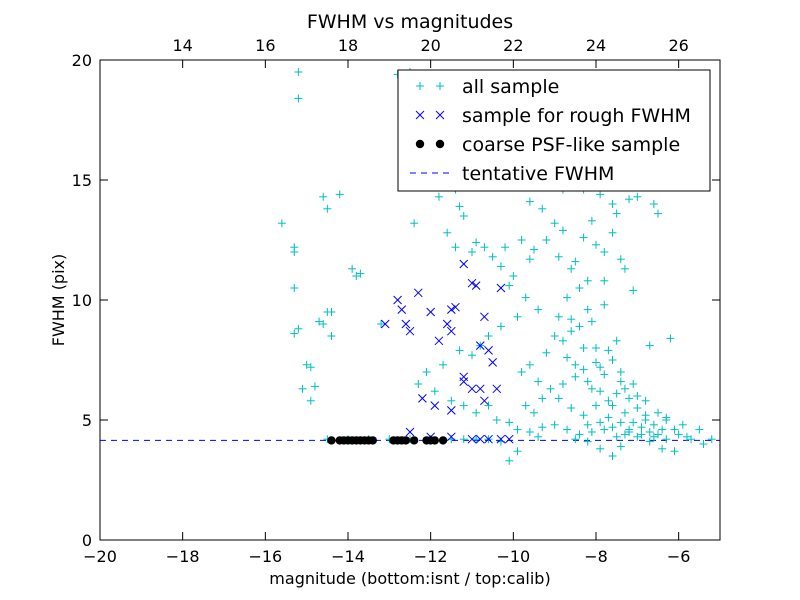 Image resolution: width=800 pixels, height=600 pixels. Describe the element at coordinates (538, 174) in the screenshot. I see `legend-label-tentative: tentative FWHM` at that location.